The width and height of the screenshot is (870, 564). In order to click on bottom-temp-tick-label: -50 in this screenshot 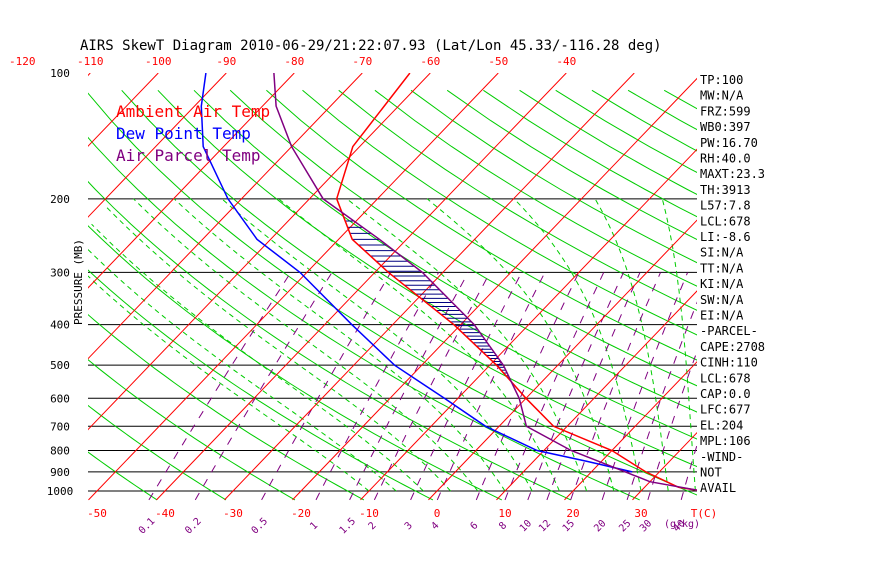, I will do `click(97, 513)`.